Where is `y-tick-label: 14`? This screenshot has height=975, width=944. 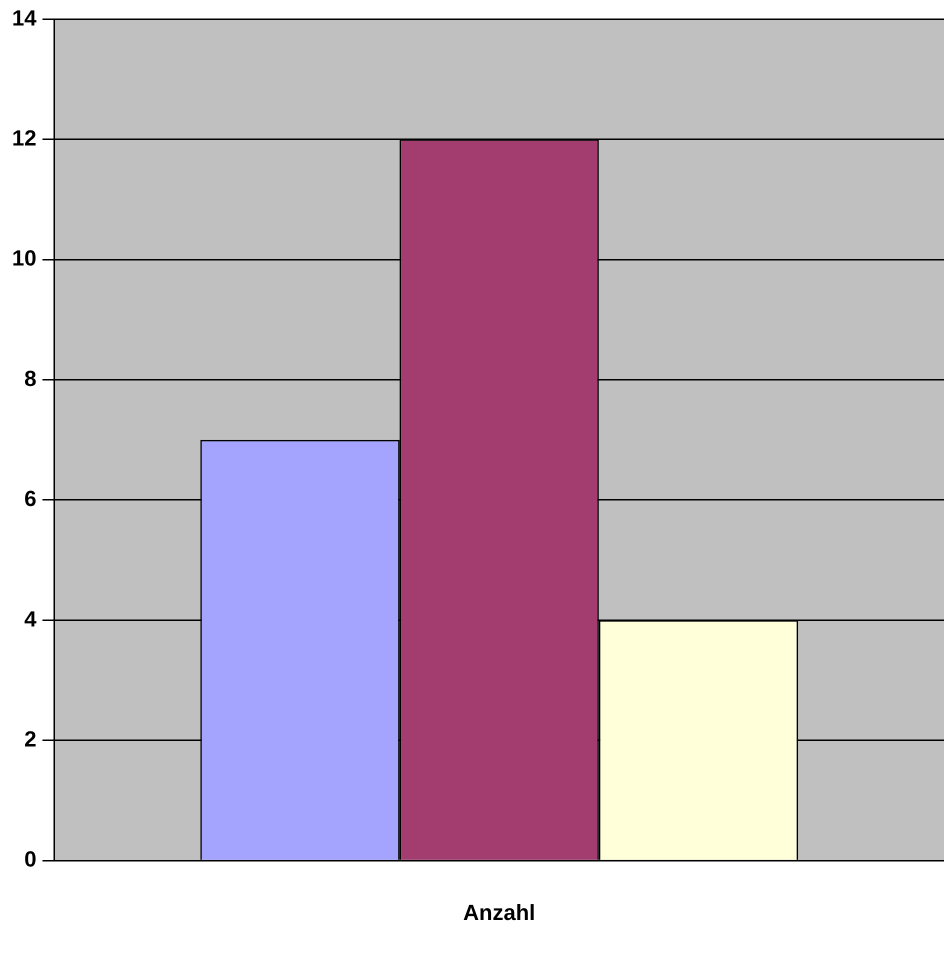
y-tick-label: 14 is located at coordinates (25, 17).